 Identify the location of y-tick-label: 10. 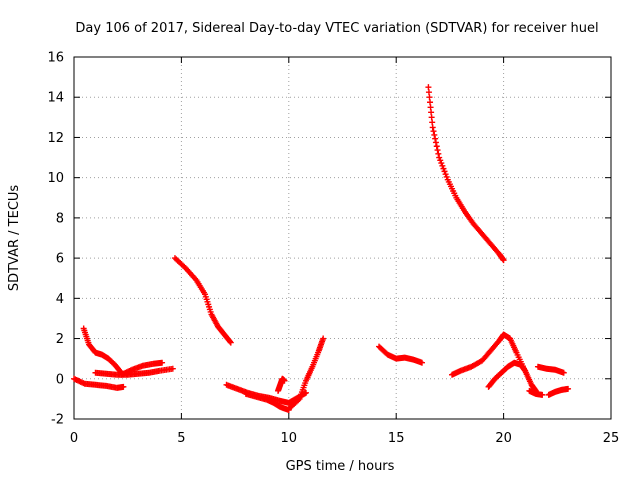
(55, 178).